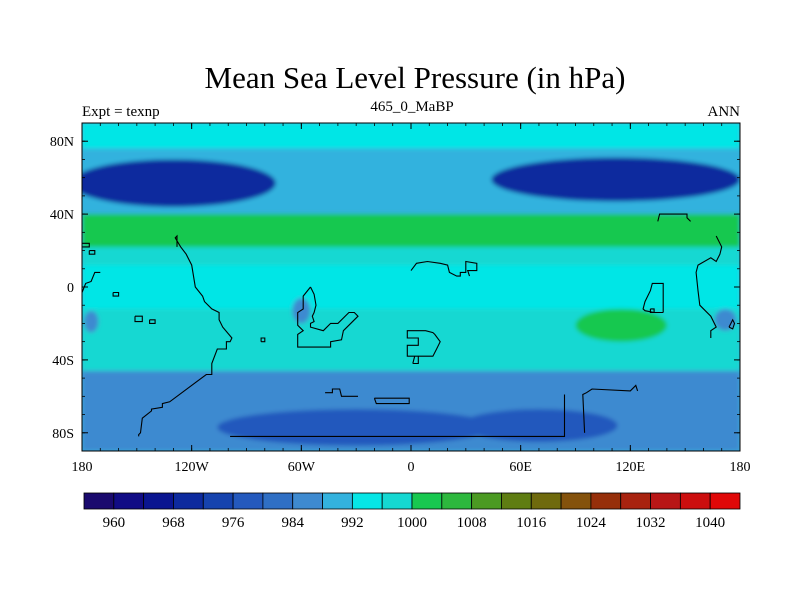 This screenshot has width=800, height=600. Describe the element at coordinates (302, 467) in the screenshot. I see `x-tick-label: 60W` at that location.